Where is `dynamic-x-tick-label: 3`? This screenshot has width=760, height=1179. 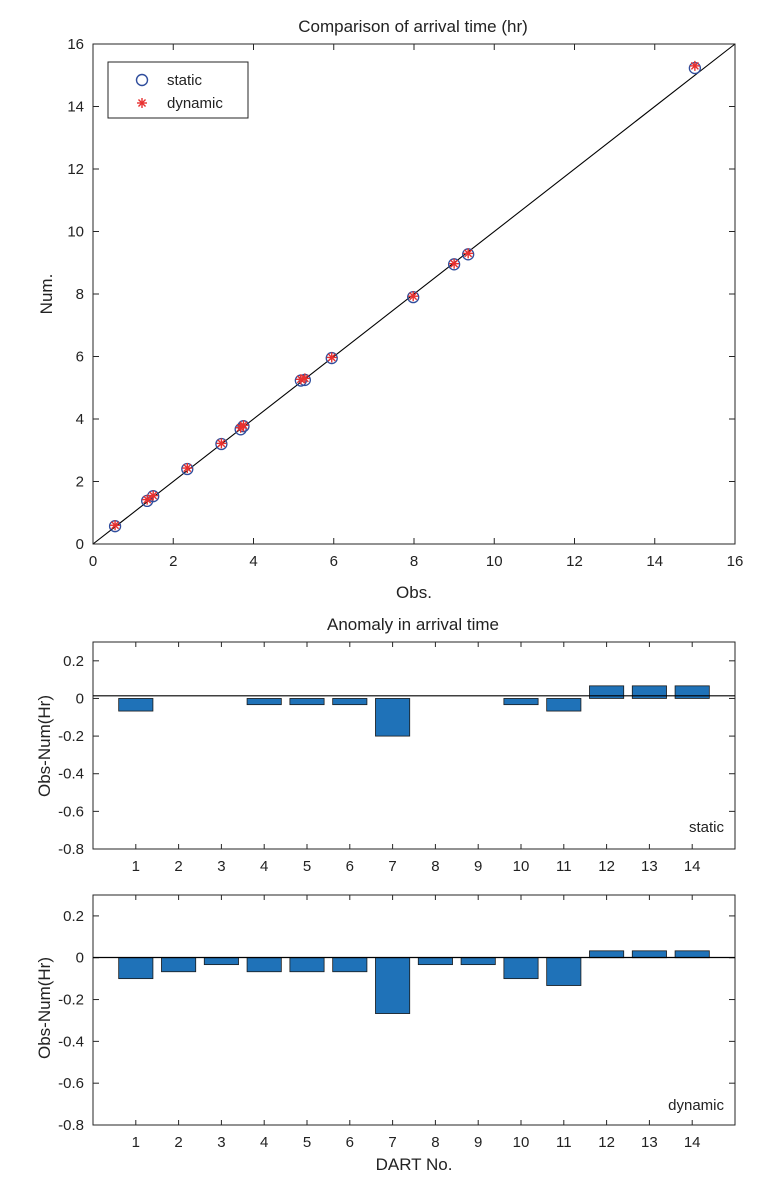 dynamic-x-tick-label: 3 is located at coordinates (221, 1142).